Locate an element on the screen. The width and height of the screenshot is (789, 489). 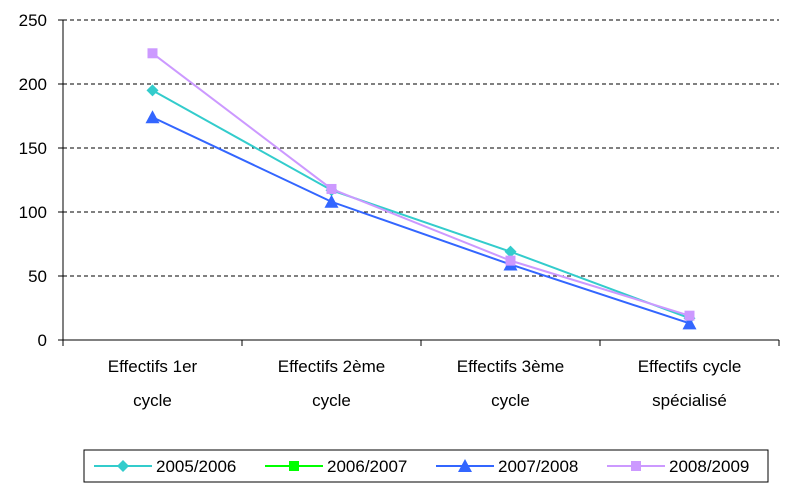
legend-label: 2008/2009 is located at coordinates (709, 466).